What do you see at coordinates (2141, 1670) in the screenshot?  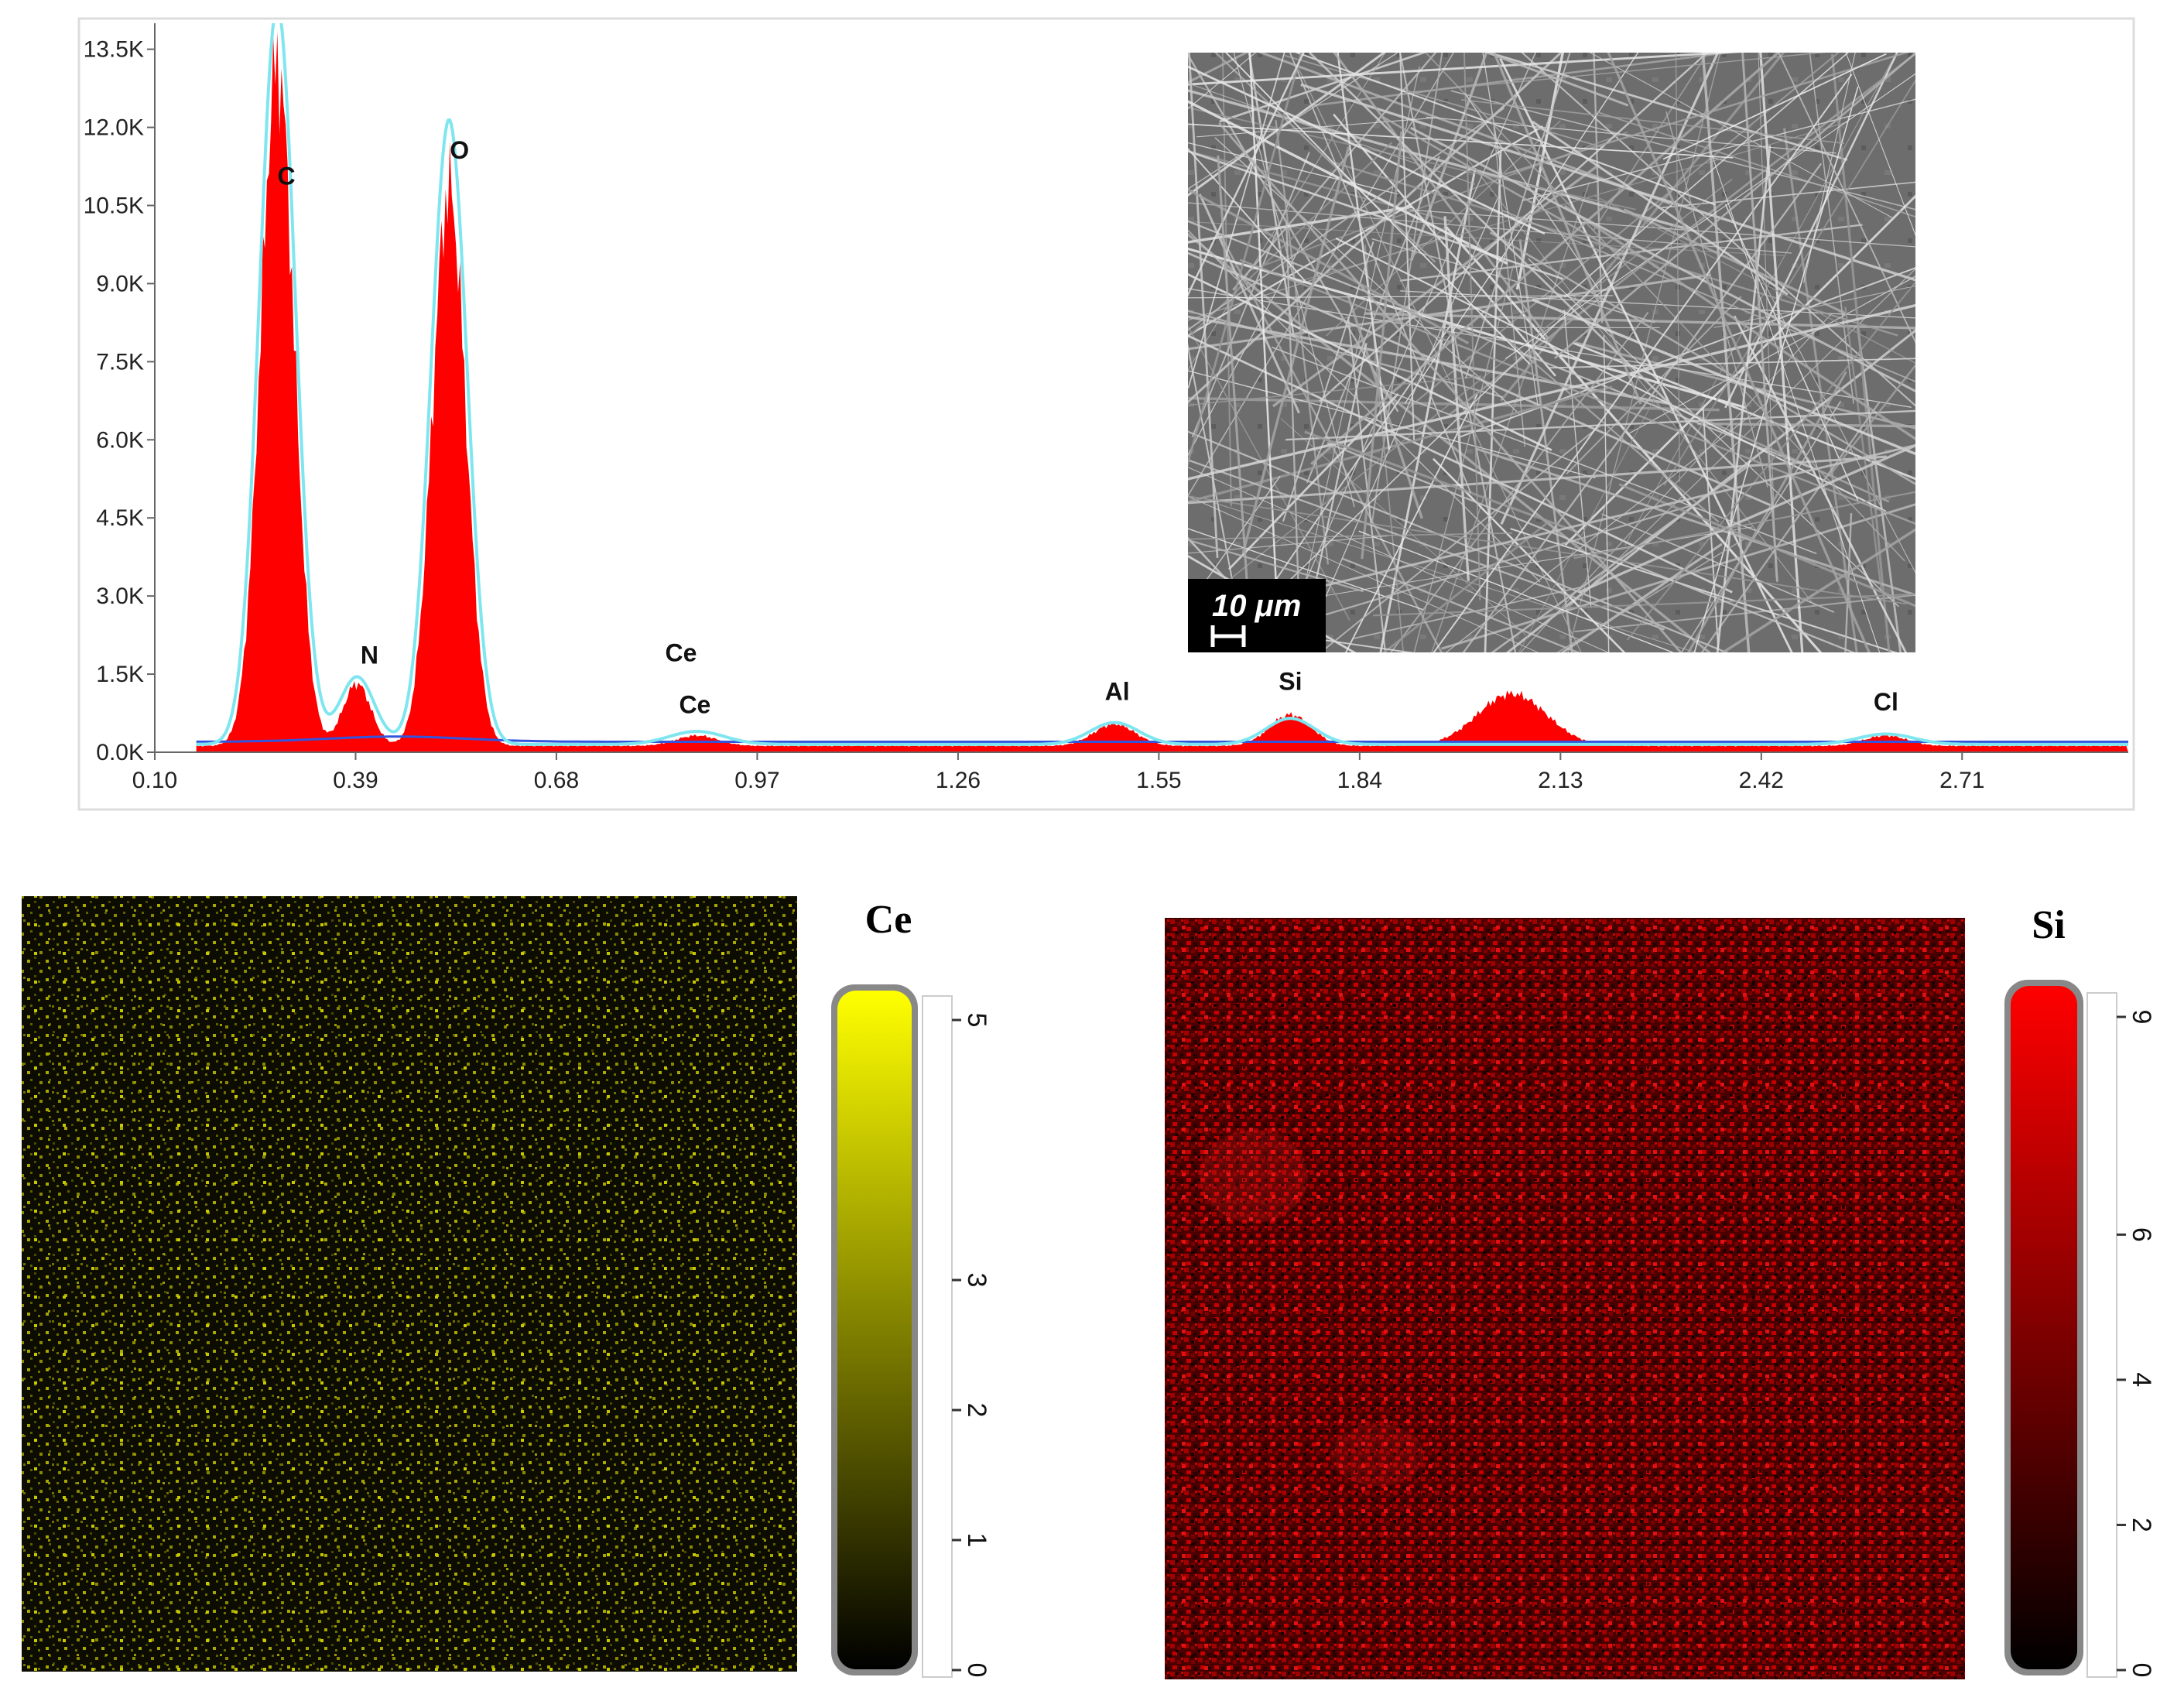 I see `colorbar-tick-label: 0` at bounding box center [2141, 1670].